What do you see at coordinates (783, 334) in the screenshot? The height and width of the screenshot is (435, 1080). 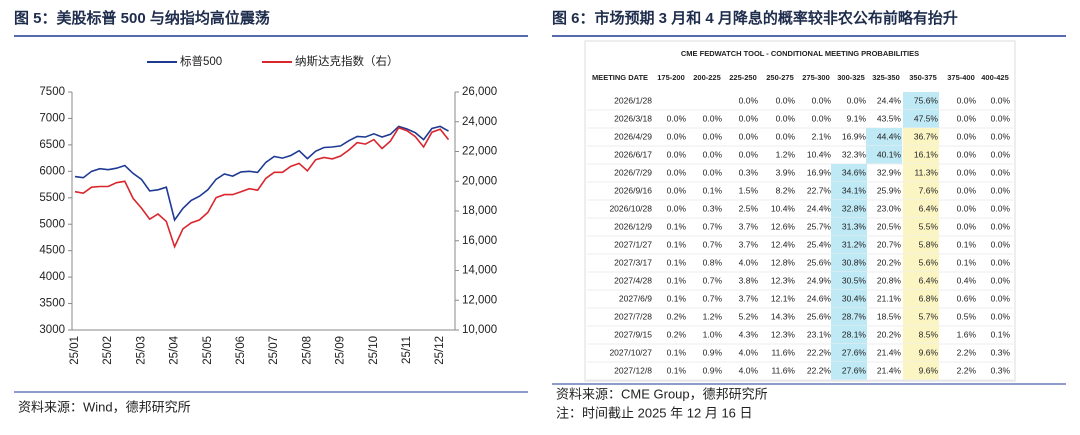 I see `table-cell: 12.3%` at bounding box center [783, 334].